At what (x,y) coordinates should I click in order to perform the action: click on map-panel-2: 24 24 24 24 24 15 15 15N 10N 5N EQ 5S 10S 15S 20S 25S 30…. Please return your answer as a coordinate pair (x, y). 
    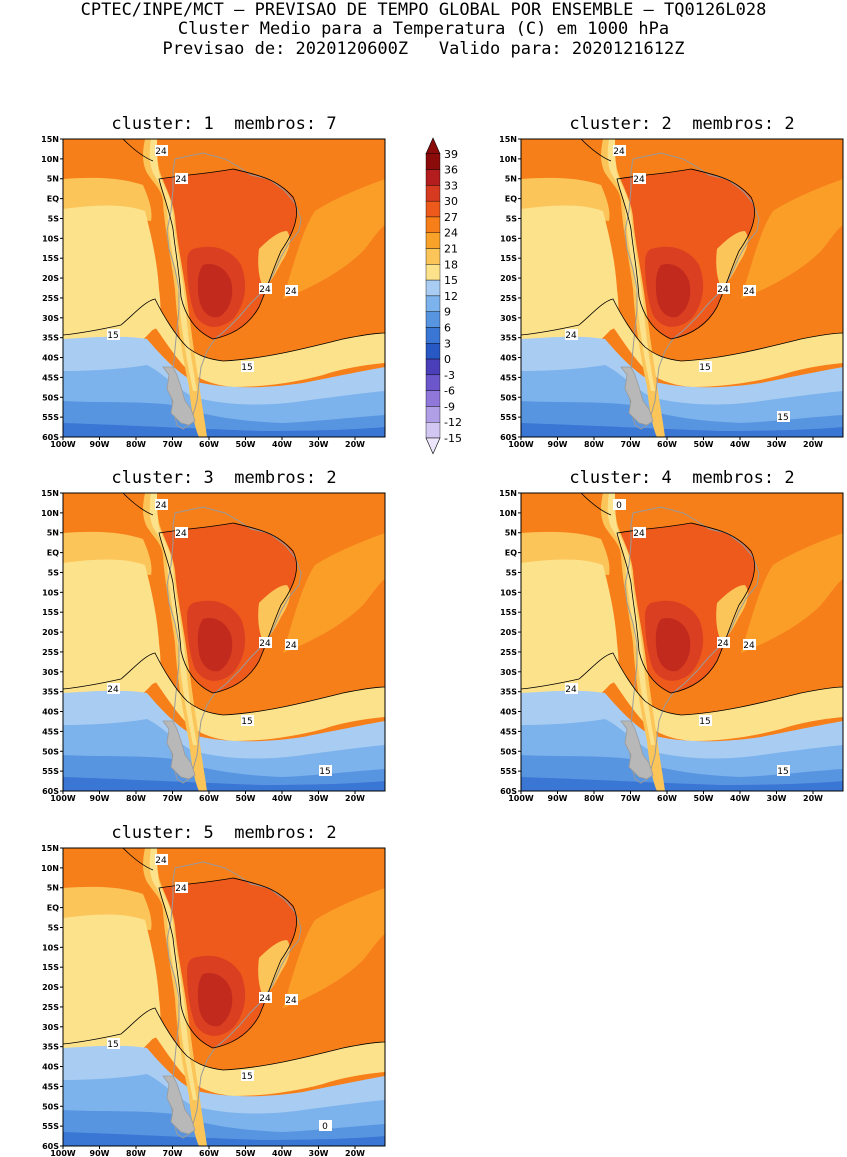
    Looking at the image, I should click on (671, 292).